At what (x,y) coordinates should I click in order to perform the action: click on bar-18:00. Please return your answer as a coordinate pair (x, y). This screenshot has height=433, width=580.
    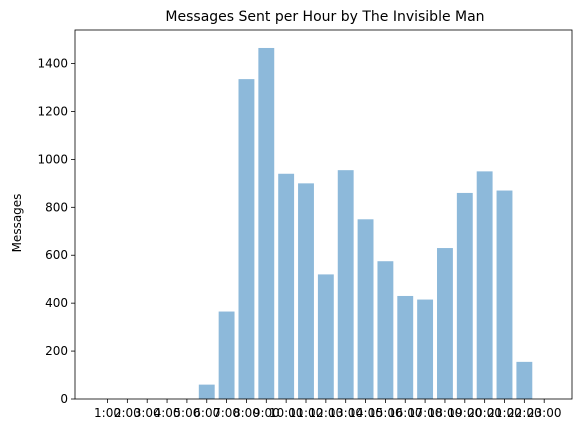
    Looking at the image, I should click on (445, 323).